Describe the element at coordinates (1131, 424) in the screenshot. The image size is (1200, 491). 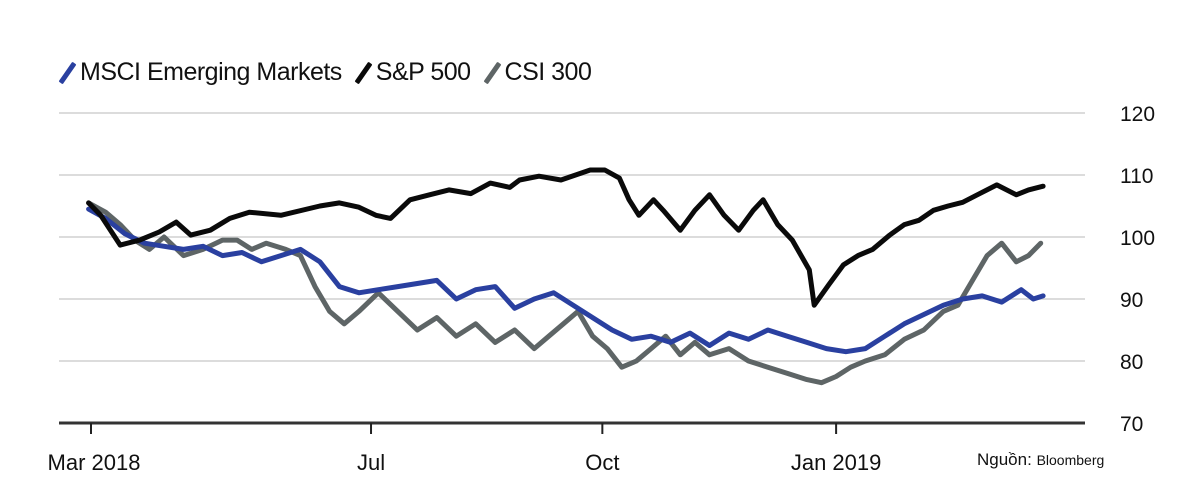
I see `y-tick-label: 70` at that location.